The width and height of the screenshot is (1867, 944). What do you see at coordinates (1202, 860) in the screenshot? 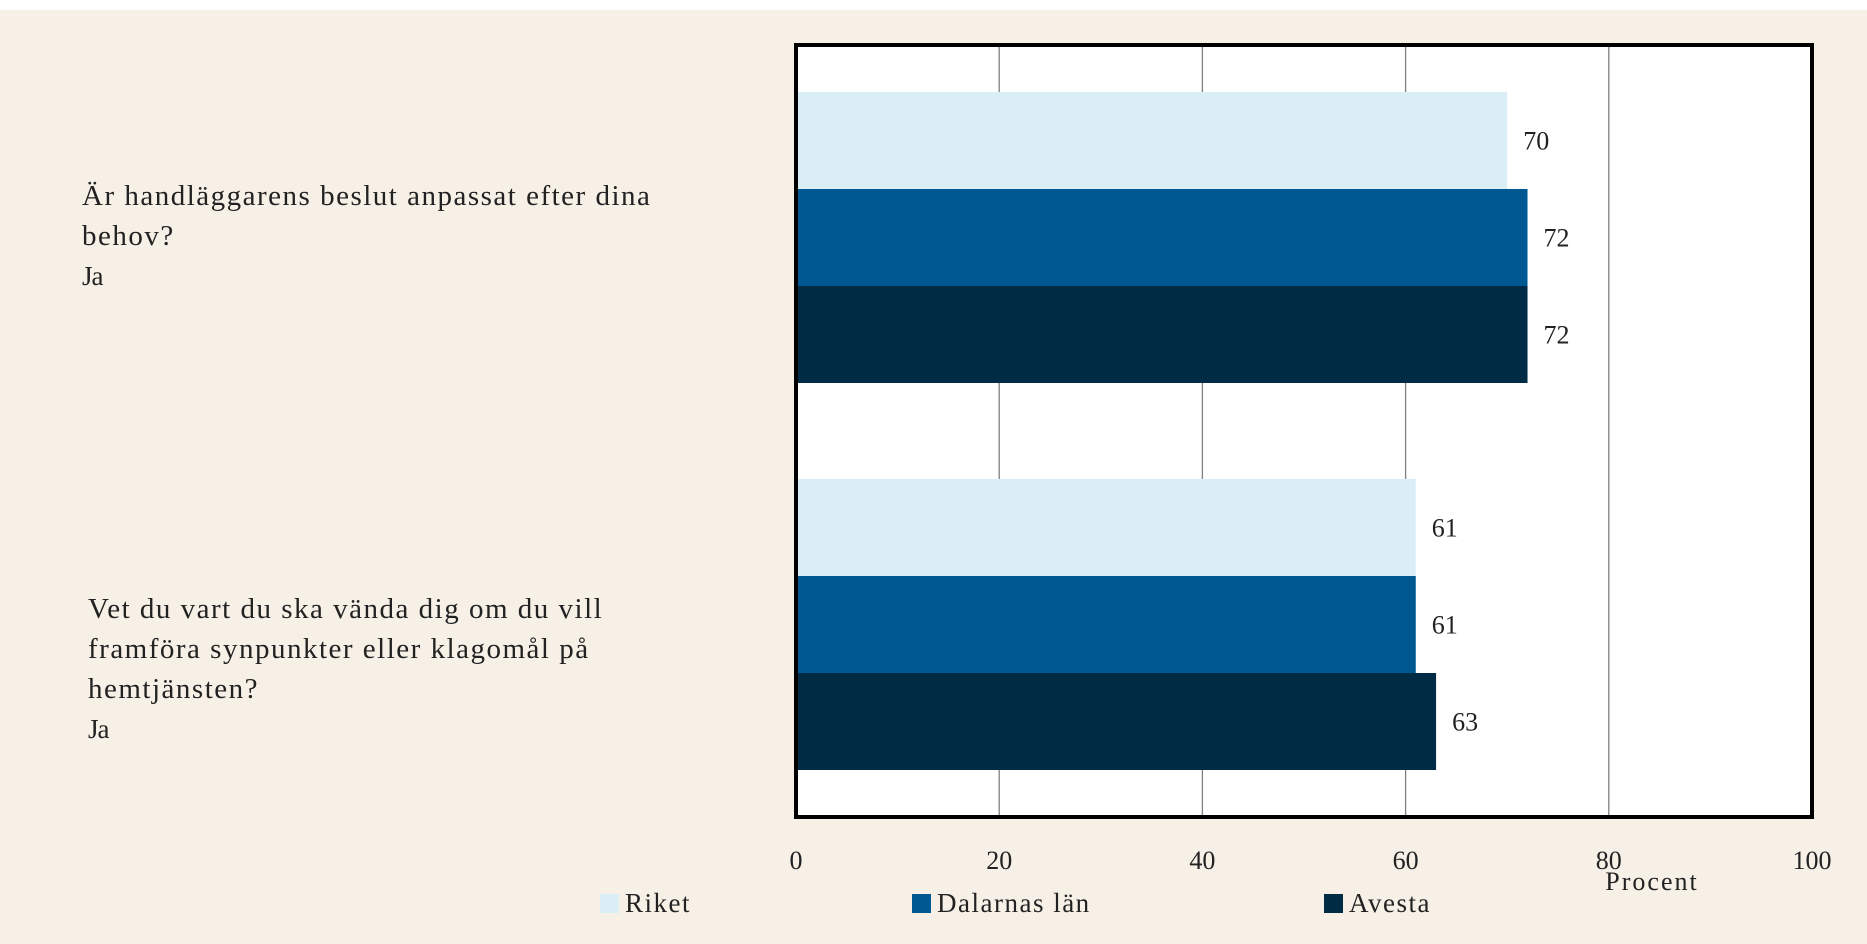
I see `x-tick-label: 40` at bounding box center [1202, 860].